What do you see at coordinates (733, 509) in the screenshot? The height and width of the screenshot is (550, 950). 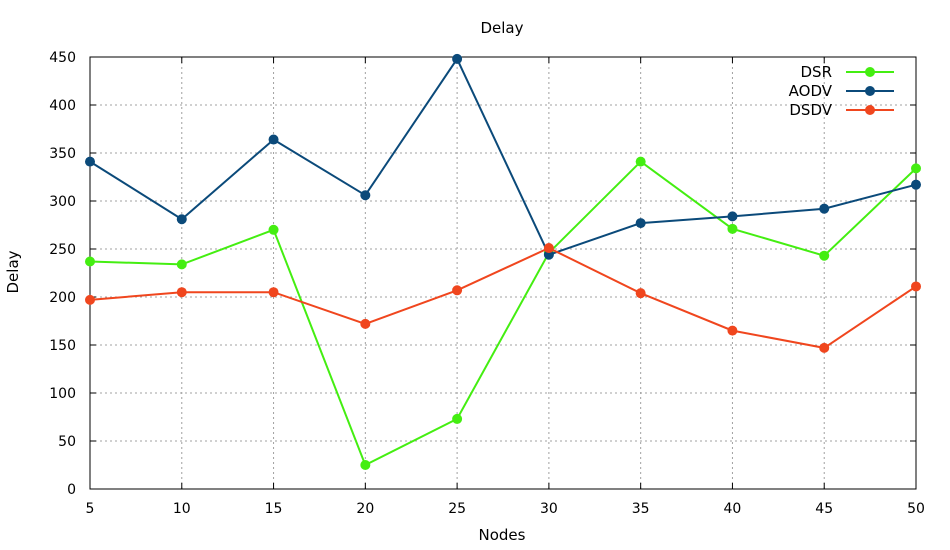 I see `x-tick-label: 40` at bounding box center [733, 509].